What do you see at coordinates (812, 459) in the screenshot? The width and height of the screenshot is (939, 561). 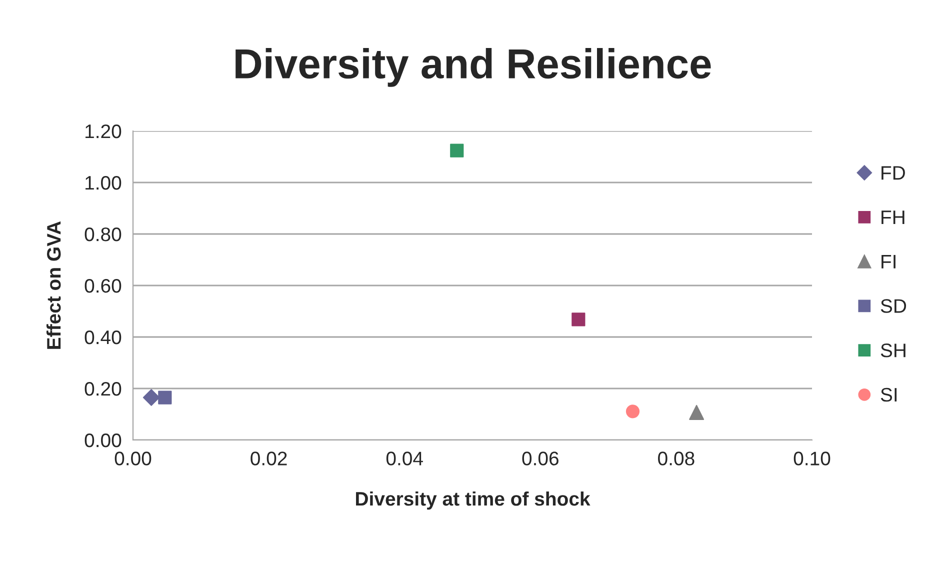 I see `x-tick-label: 0.10` at bounding box center [812, 459].